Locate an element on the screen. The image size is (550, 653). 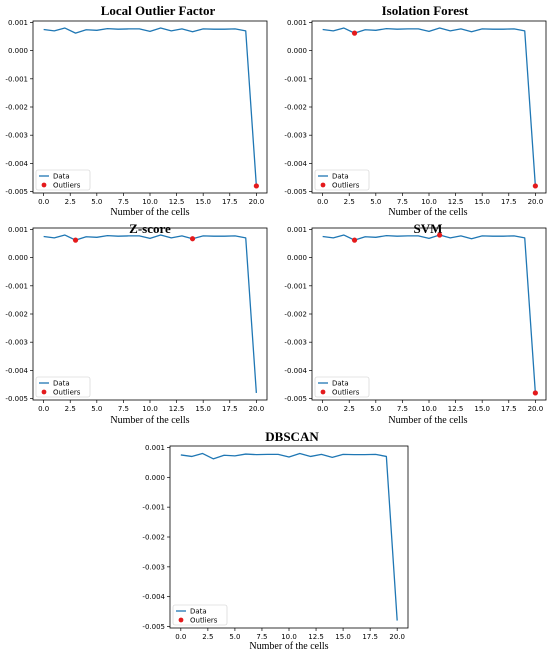
panel-title: Z-score is located at coordinates (150, 228).